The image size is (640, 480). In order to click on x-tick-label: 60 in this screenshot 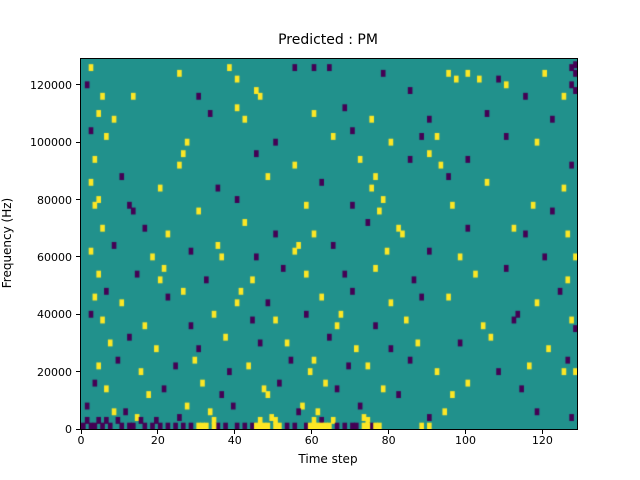, I will do `click(311, 440)`.